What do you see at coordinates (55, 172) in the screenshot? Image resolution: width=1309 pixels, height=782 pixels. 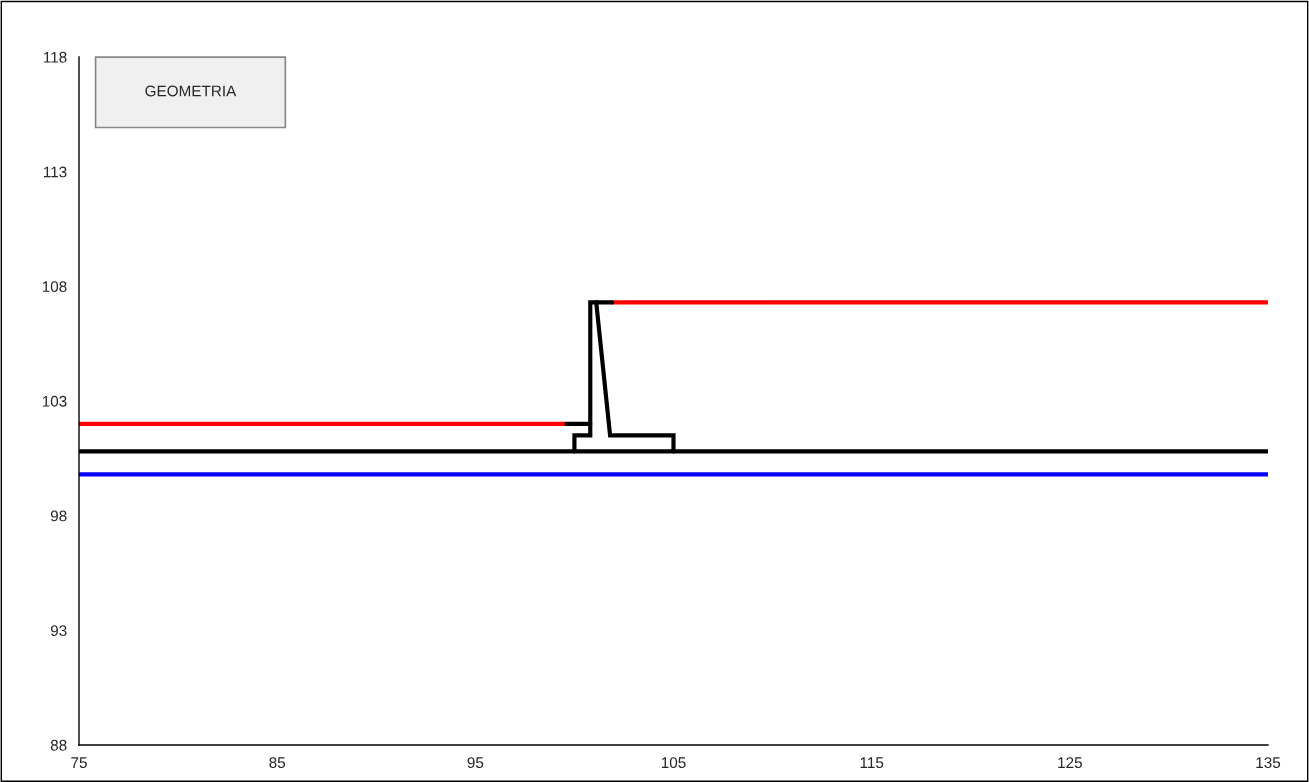 I see `y-tick-label: 113` at bounding box center [55, 172].